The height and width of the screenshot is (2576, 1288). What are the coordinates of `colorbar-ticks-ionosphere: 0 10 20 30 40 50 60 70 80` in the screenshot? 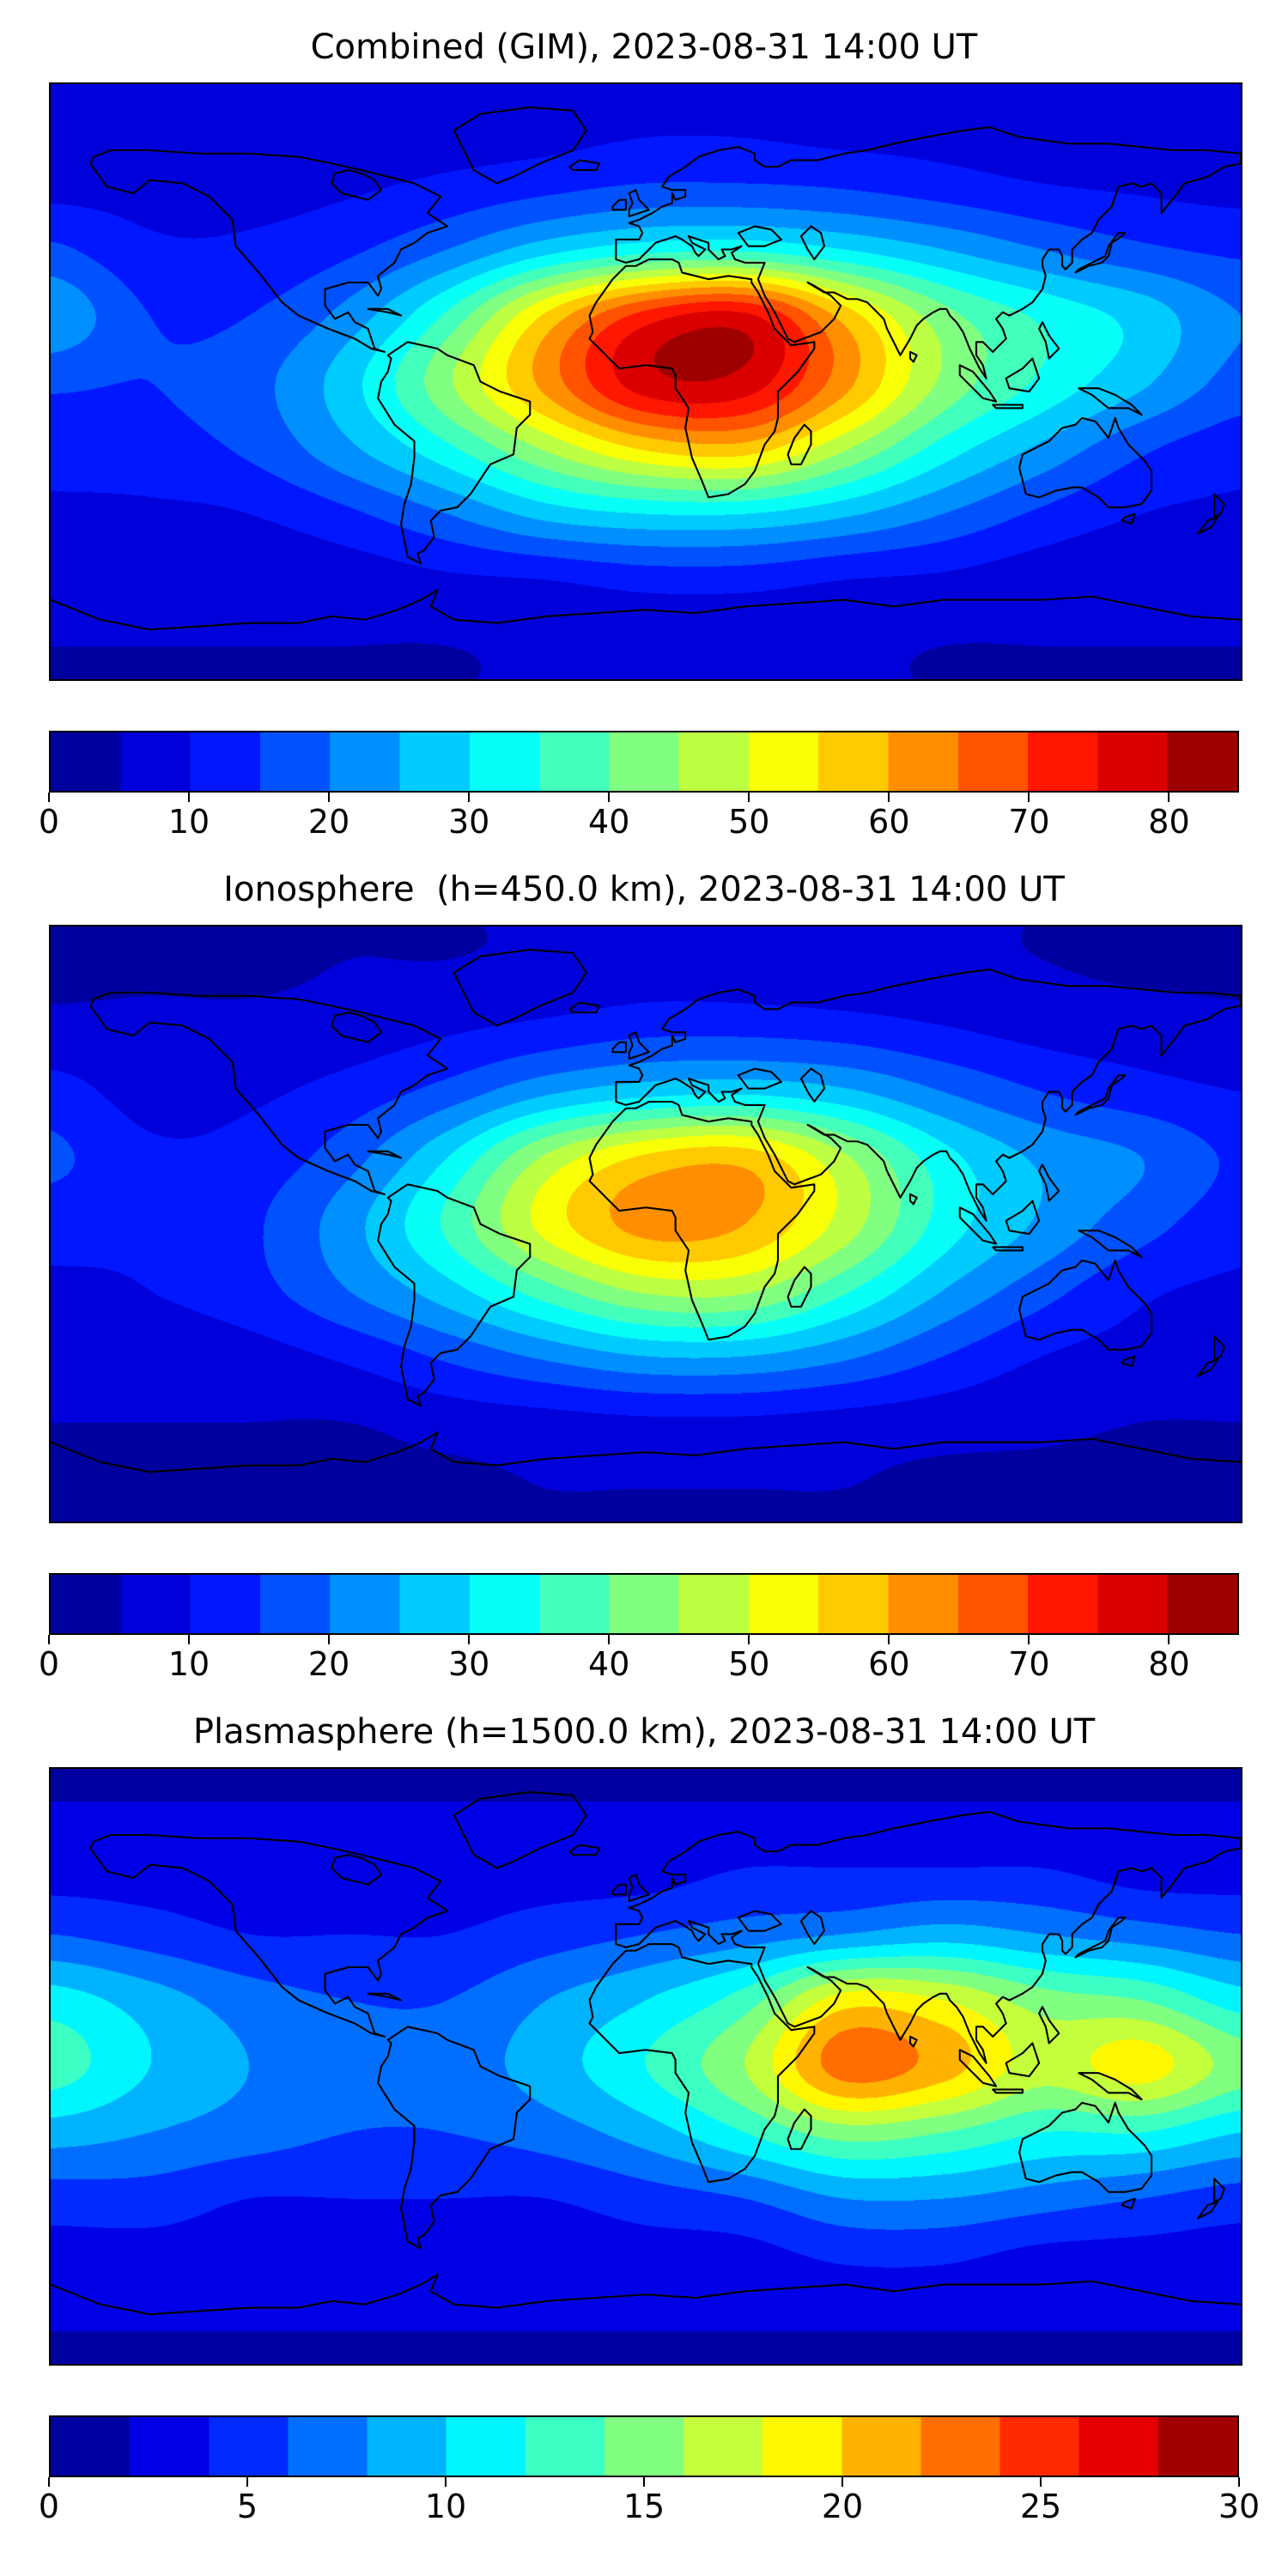 It's located at (639, 1664).